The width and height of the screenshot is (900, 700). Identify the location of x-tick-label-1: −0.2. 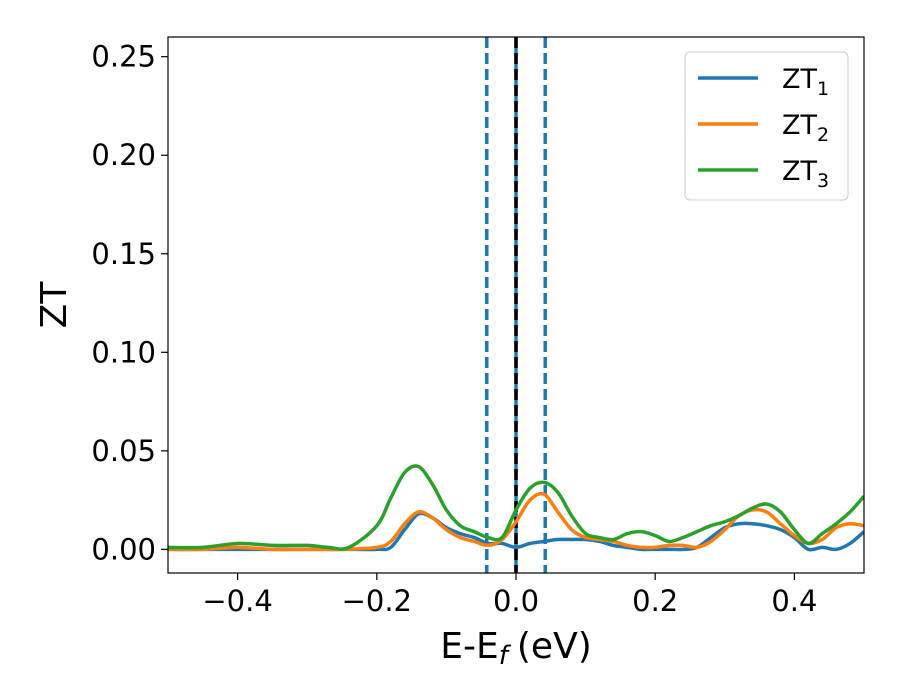
(377, 601).